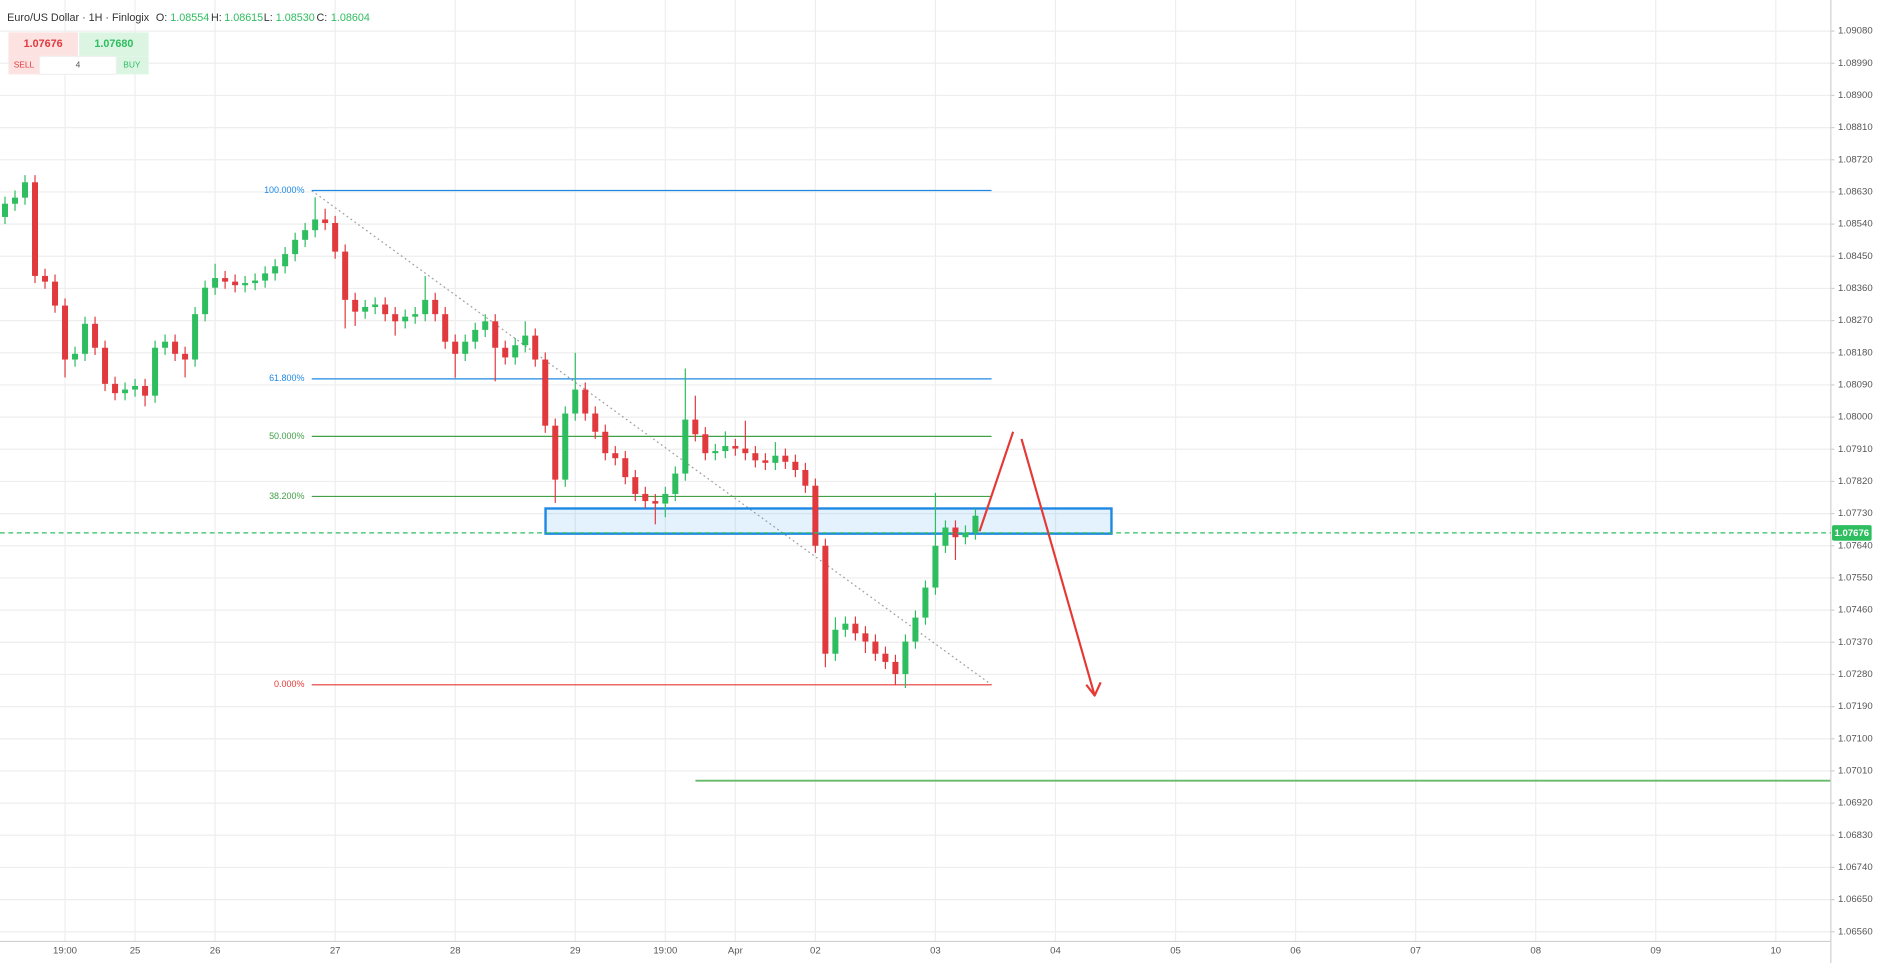 Image resolution: width=1880 pixels, height=963 pixels. Describe the element at coordinates (1855, 449) in the screenshot. I see `y-tick-label: 1.07910` at that location.